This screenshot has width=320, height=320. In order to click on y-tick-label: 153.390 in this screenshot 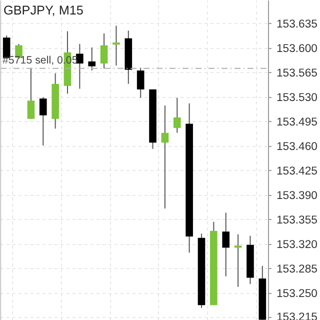, I will do `click(297, 196)`.